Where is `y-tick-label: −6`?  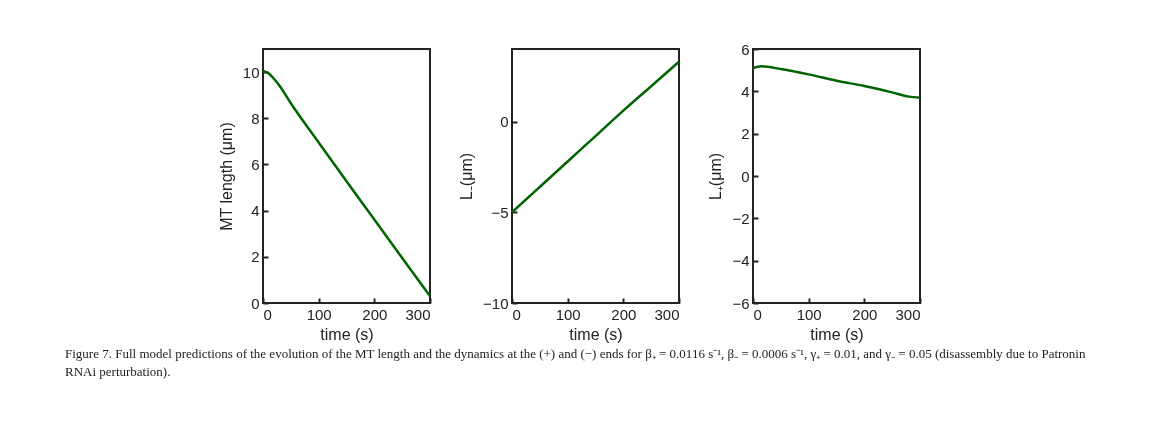 y-tick-label: −6 is located at coordinates (741, 303).